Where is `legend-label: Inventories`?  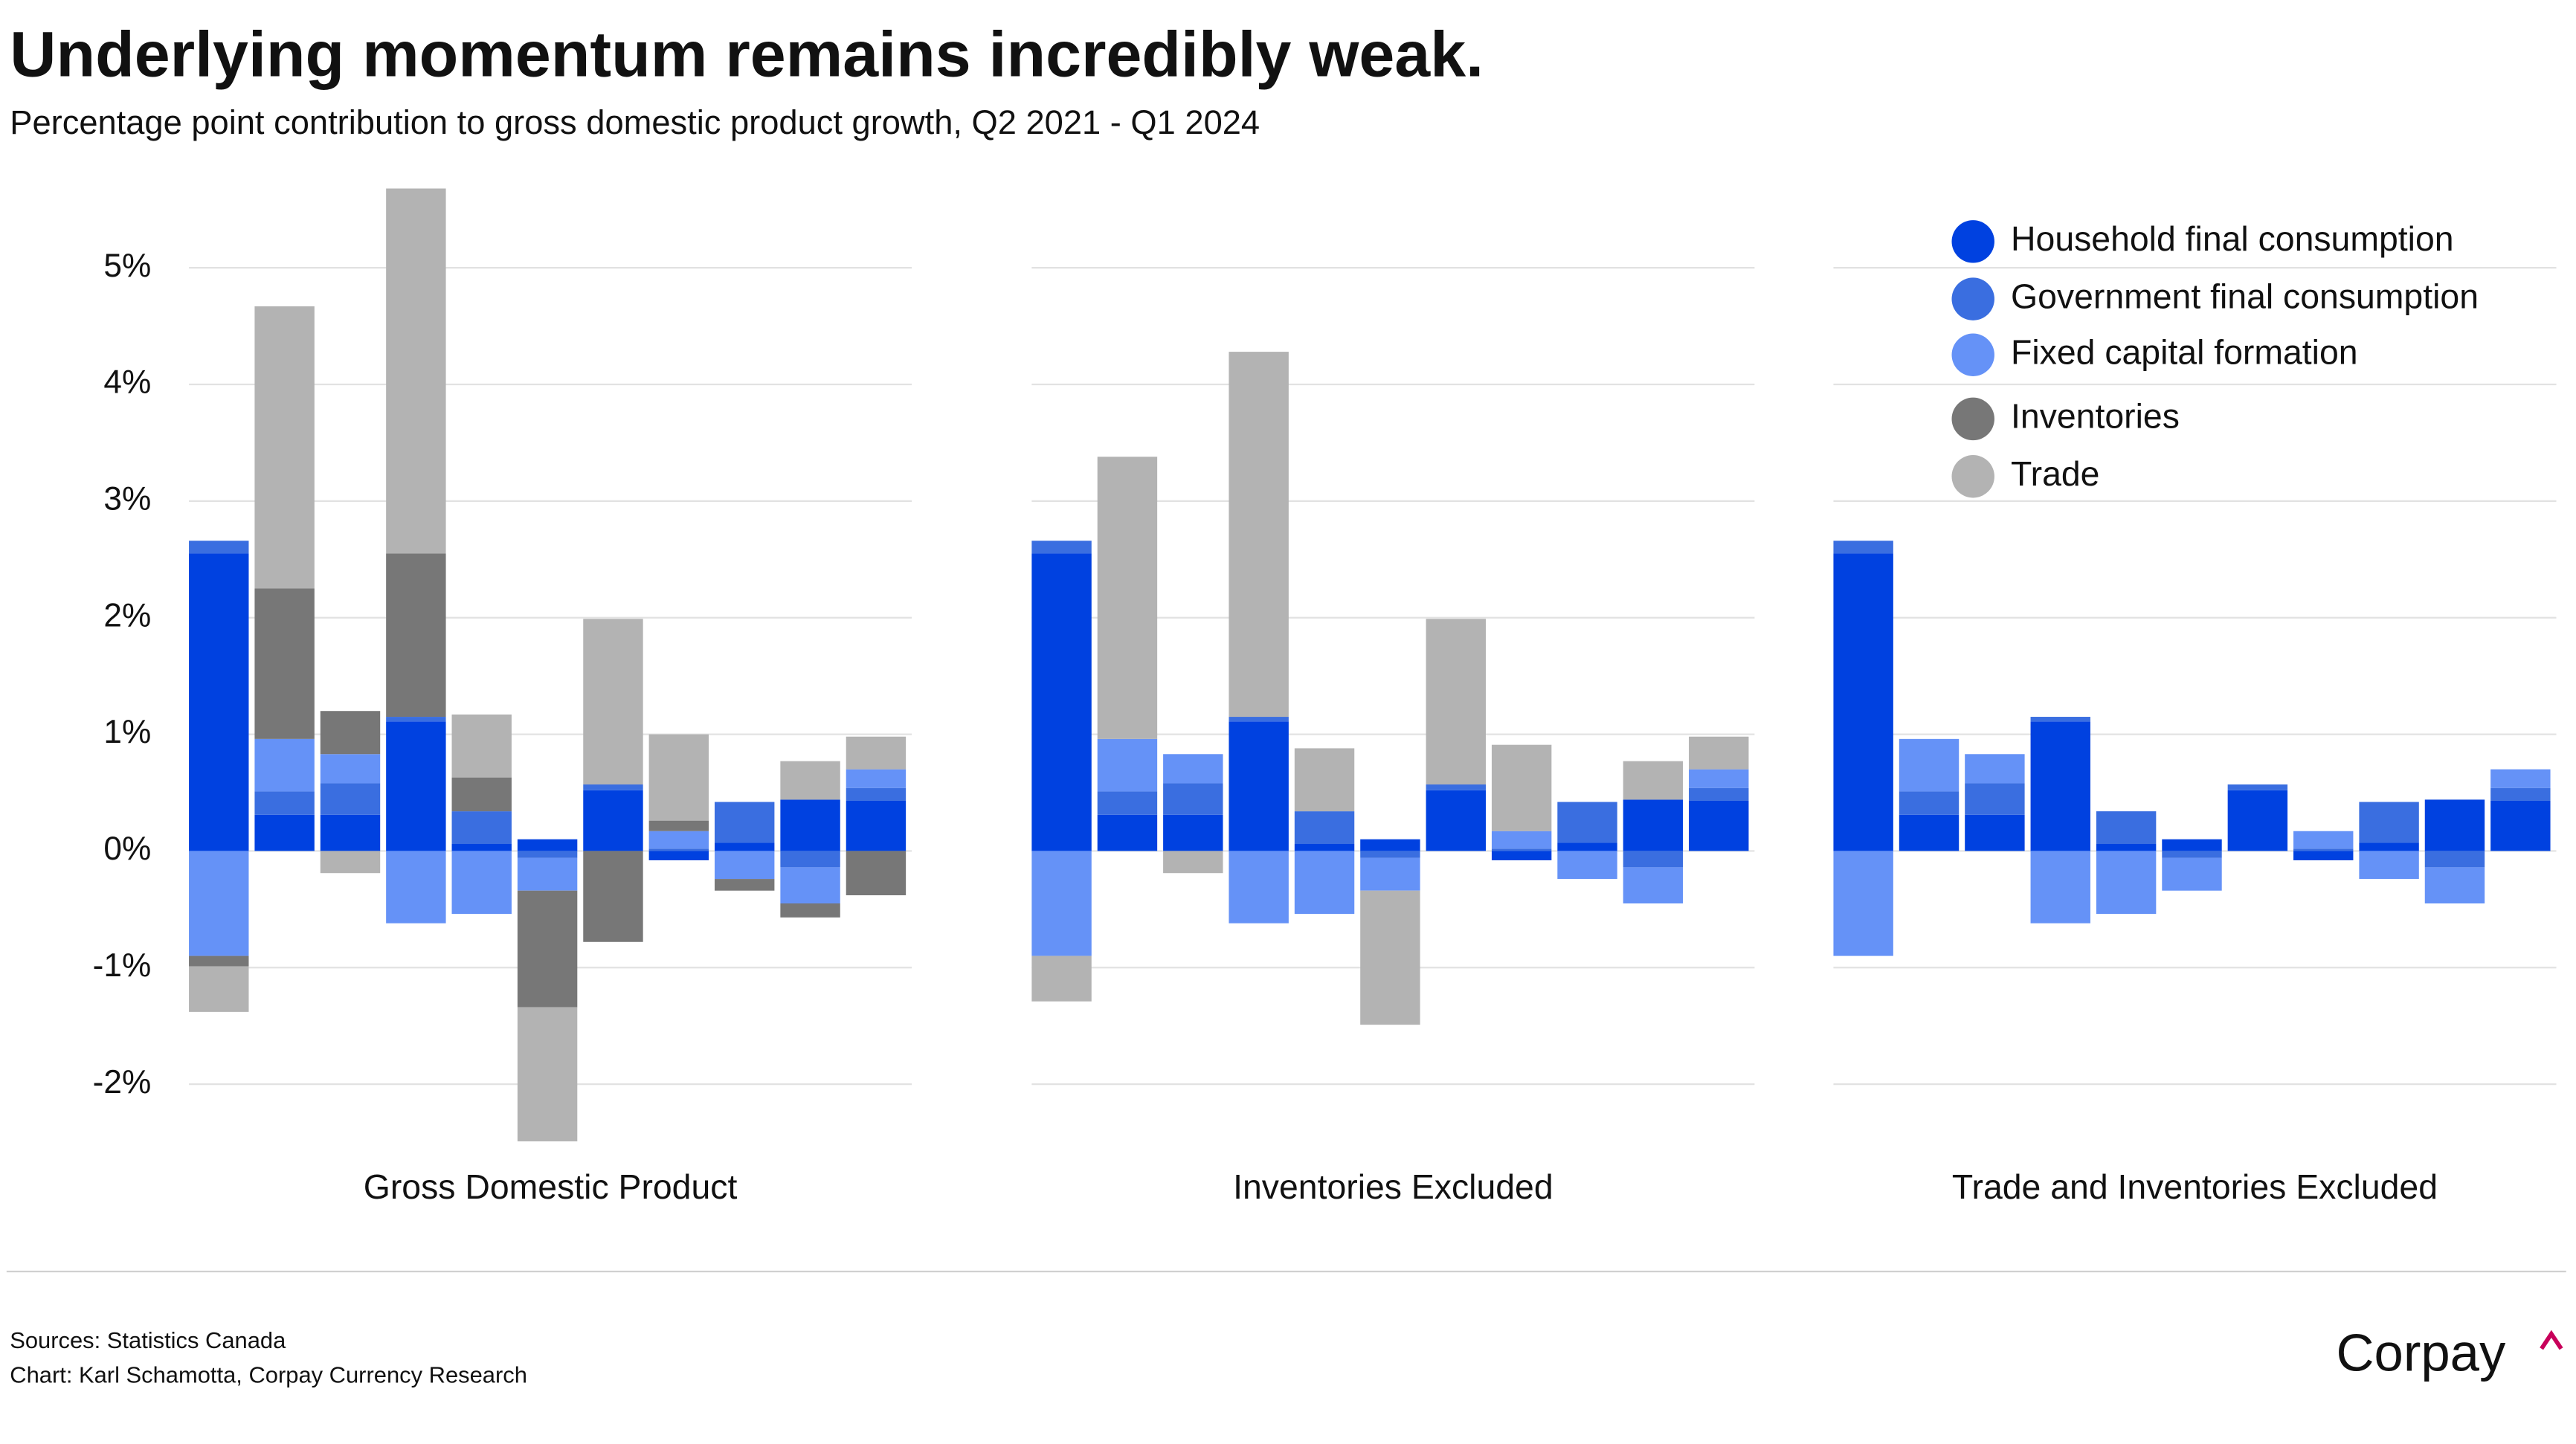 legend-label: Inventories is located at coordinates (2095, 416).